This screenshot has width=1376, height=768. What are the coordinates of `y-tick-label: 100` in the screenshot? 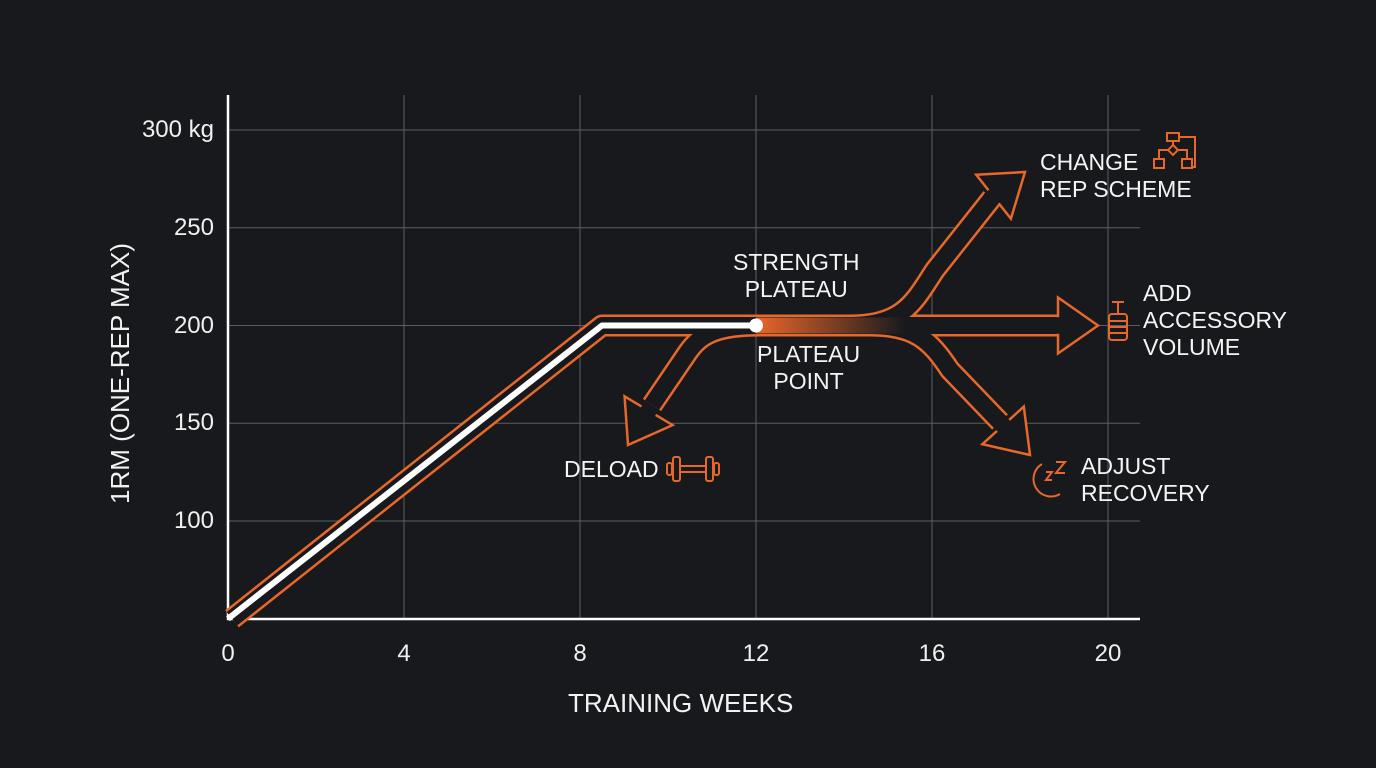 It's located at (193, 520).